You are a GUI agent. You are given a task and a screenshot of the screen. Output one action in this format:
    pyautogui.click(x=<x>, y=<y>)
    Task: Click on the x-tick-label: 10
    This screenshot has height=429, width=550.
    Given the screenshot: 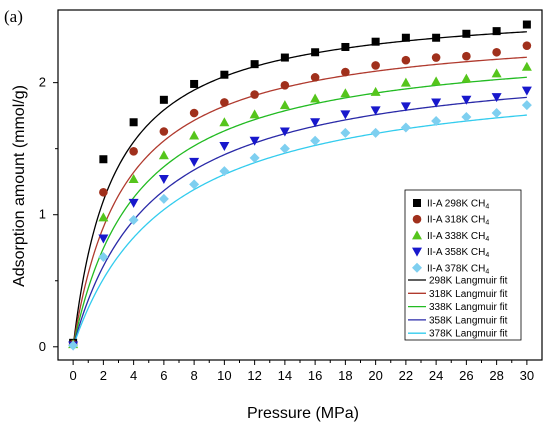 What is the action you would take?
    pyautogui.click(x=224, y=375)
    